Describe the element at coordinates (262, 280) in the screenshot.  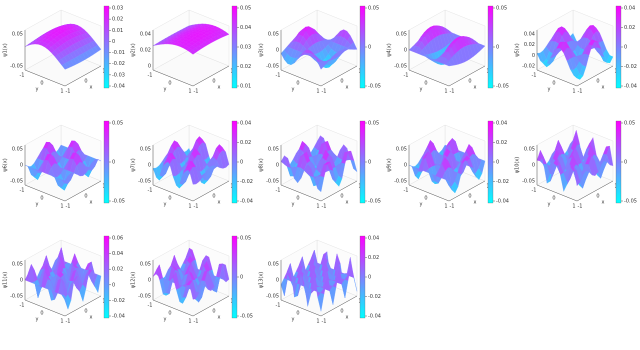
I see `z-axis-label: ψ13(x)` at that location.